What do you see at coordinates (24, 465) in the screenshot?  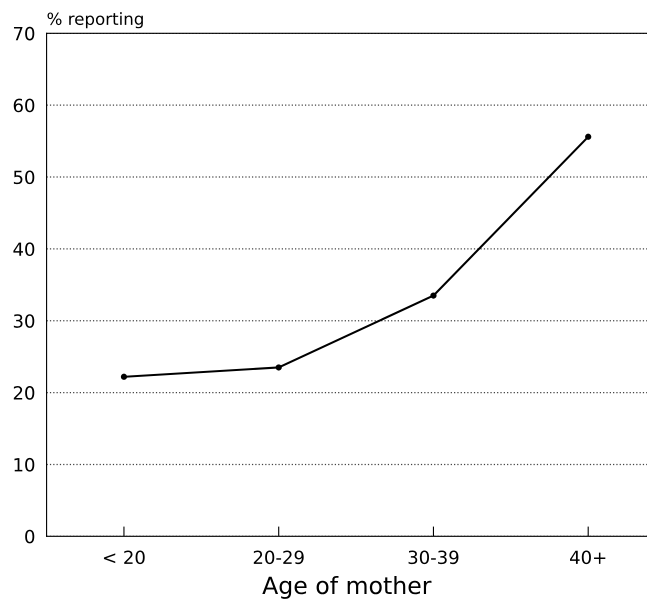 I see `y-tick-label: 10` at bounding box center [24, 465].